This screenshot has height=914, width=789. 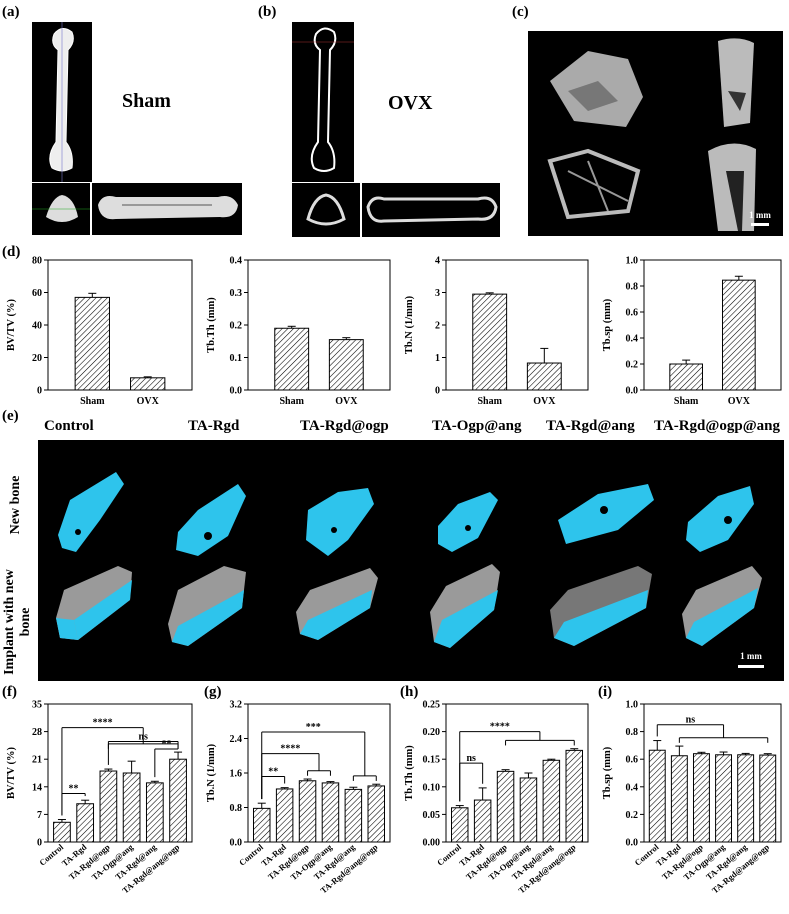 I want to click on group-title-ta-ogp-ang: TA-Ogp@ang, so click(x=477, y=426).